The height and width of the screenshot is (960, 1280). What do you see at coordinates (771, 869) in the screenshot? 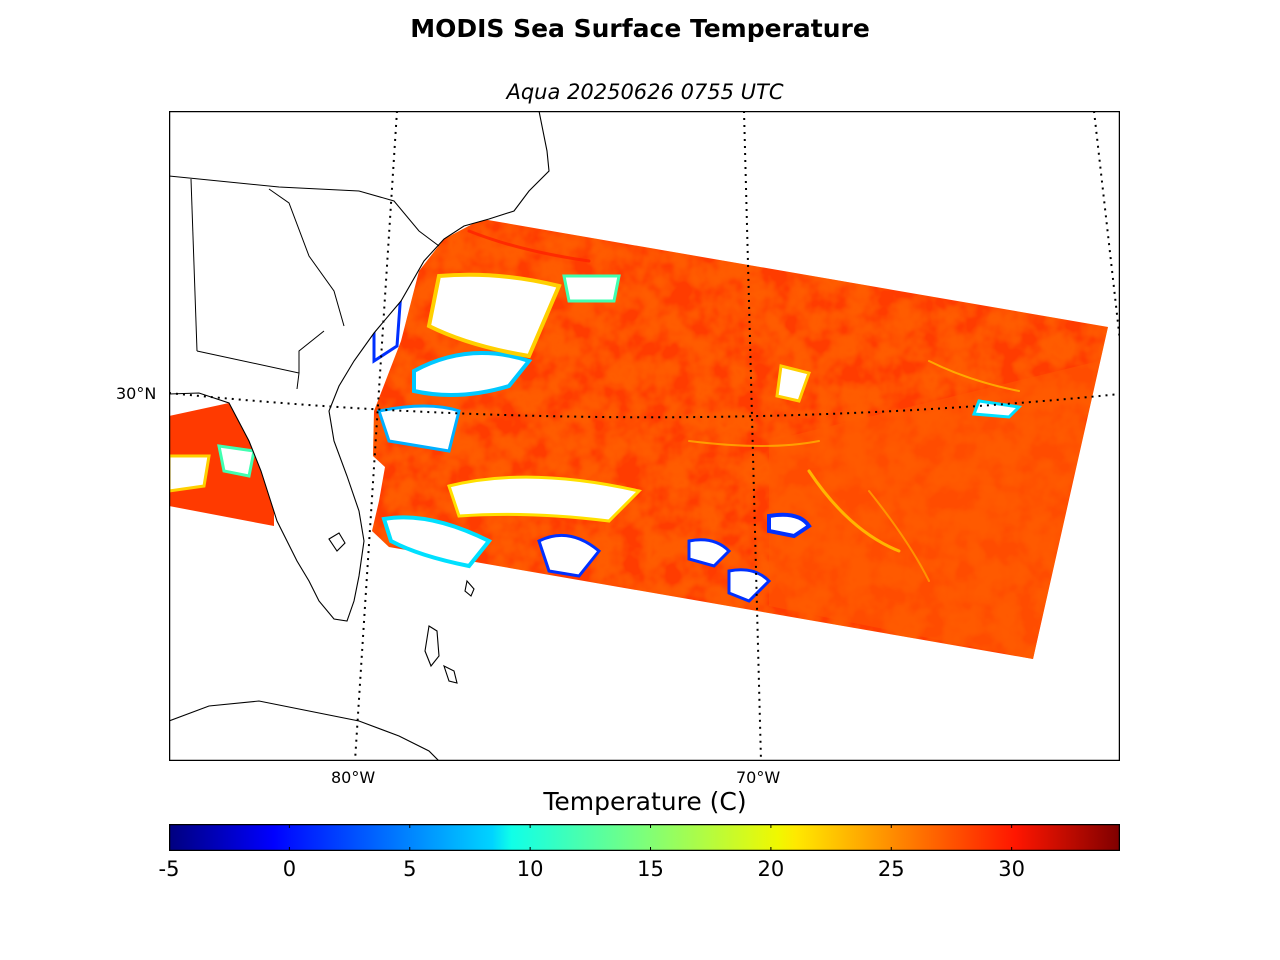
I see `colorbar-tick-label: 20` at bounding box center [771, 869].